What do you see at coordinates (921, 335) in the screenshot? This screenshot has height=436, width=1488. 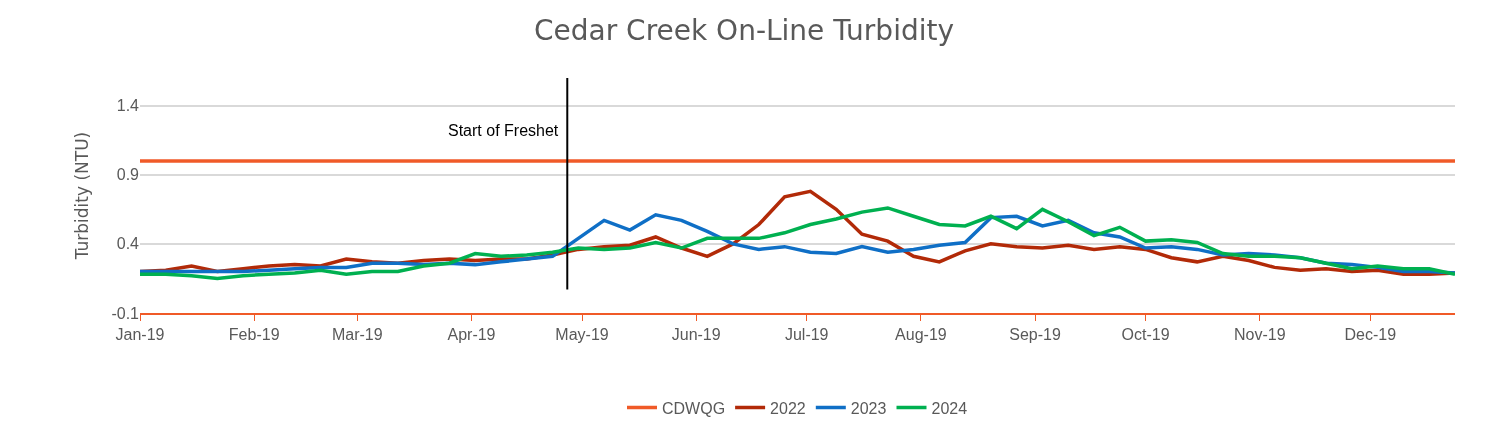 I see `x-tick-label: Aug-19` at bounding box center [921, 335].